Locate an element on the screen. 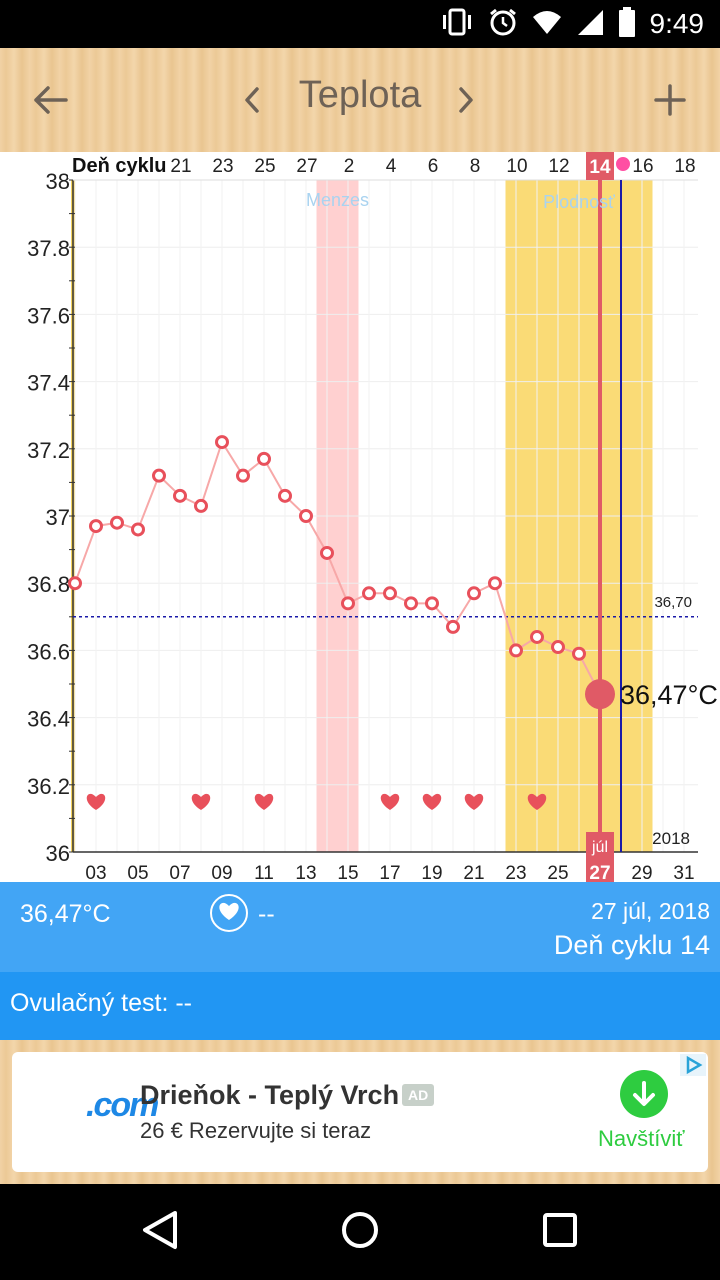 This screenshot has width=720, height=1280. y-tick-label: 38 is located at coordinates (58, 181).